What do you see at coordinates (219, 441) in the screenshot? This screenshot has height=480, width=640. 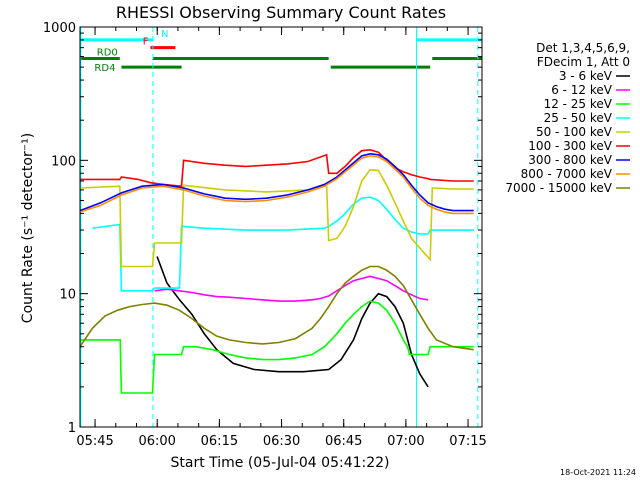 I see `x-tick-label: 06:15` at bounding box center [219, 441].